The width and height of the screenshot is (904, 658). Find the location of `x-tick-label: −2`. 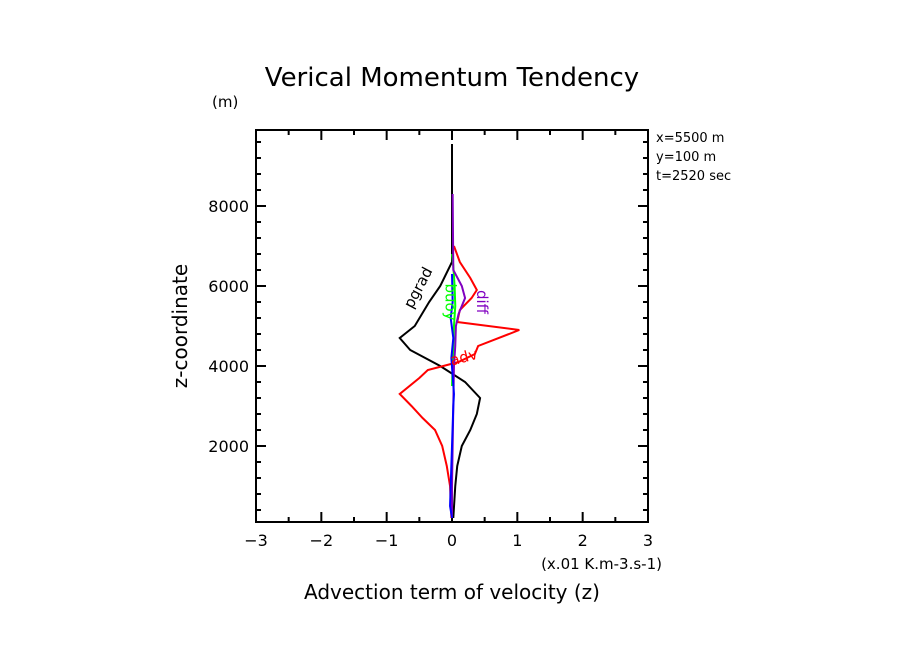

x-tick-label: −2 is located at coordinates (322, 540).